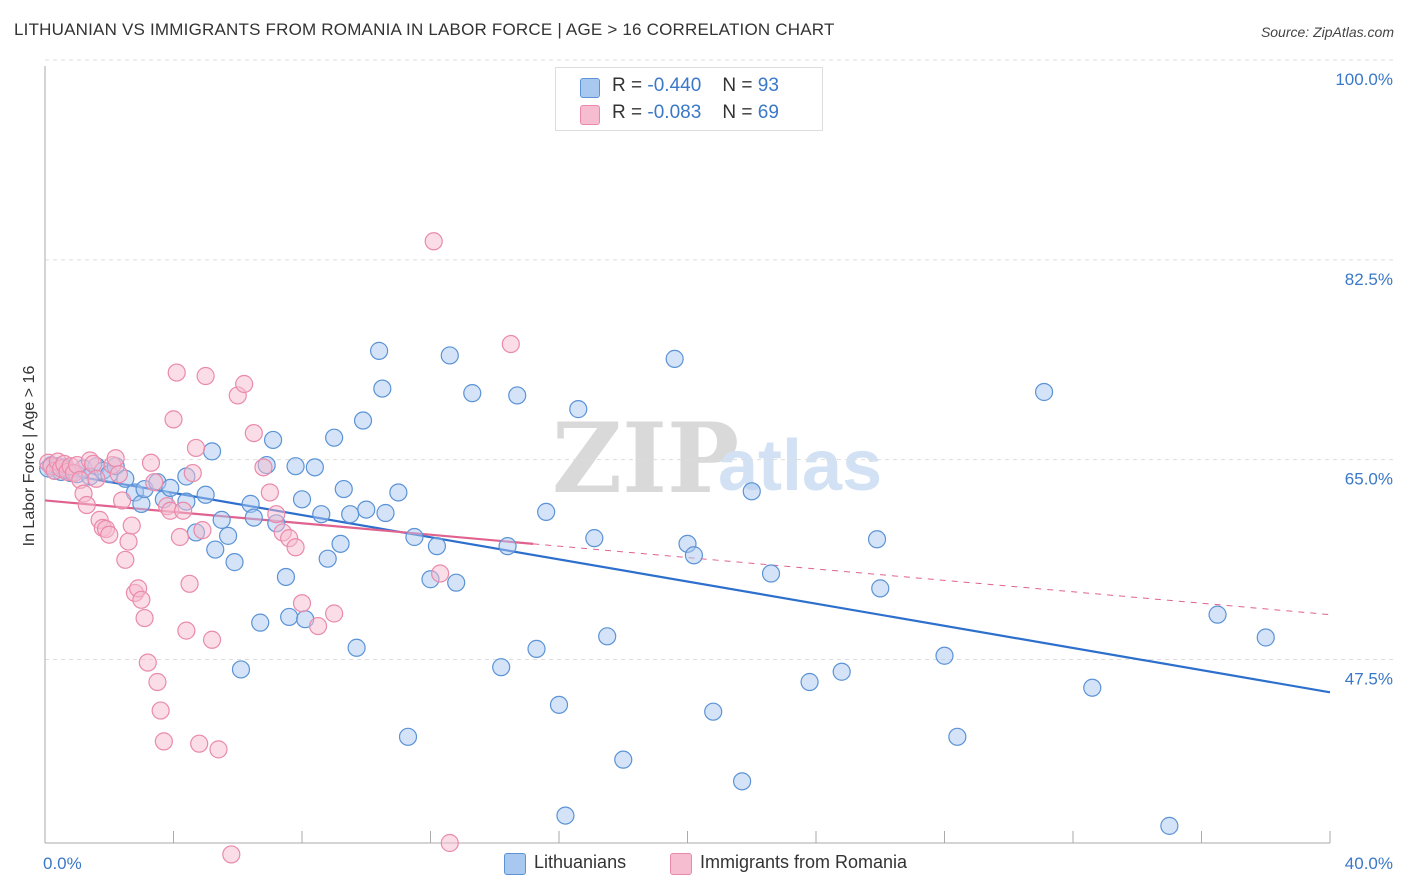  I want to click on y-tick-label: 82.5%, so click(1369, 279).